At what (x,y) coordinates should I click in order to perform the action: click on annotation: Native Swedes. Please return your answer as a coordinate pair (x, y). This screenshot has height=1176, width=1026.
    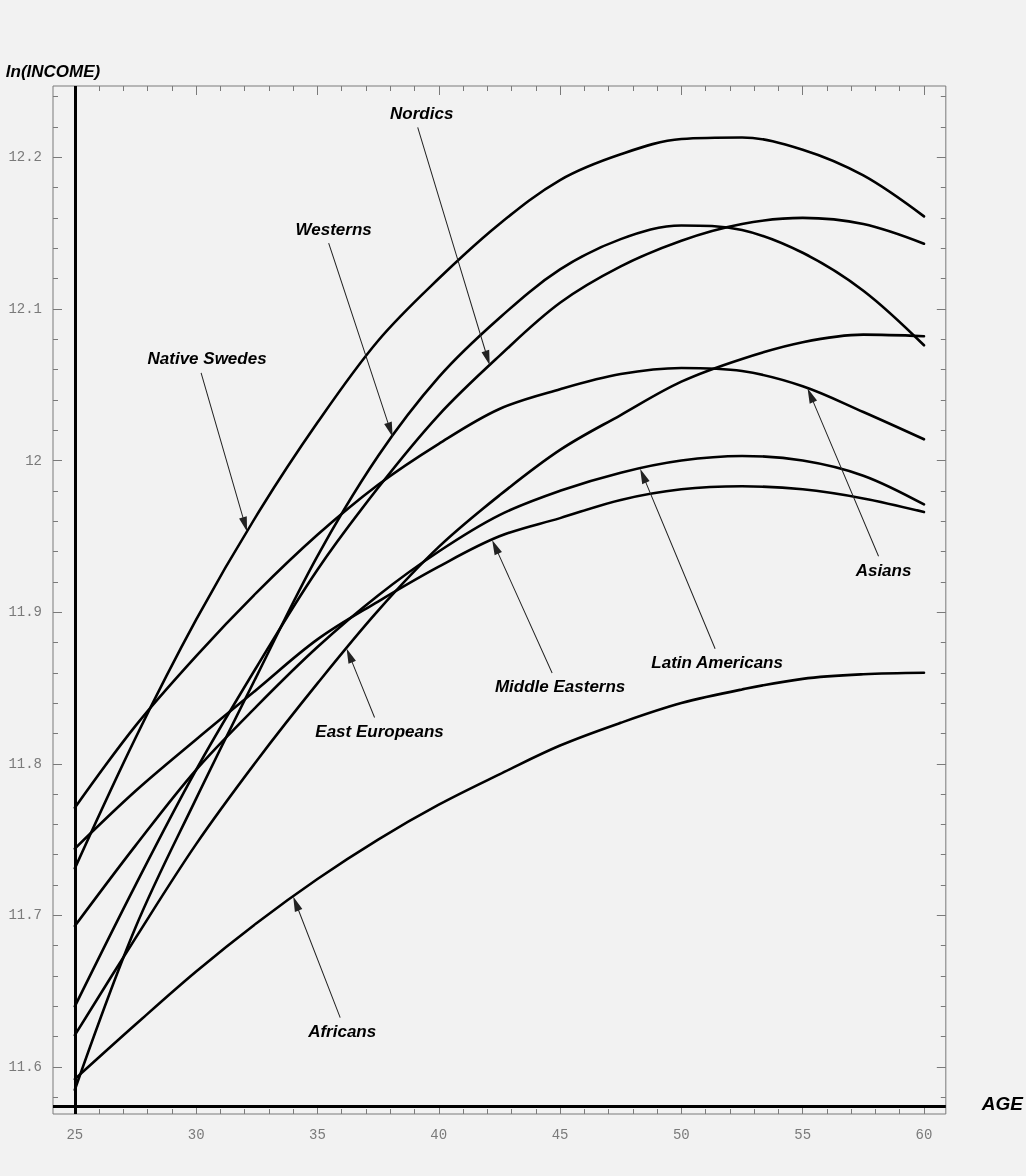
    Looking at the image, I should click on (207, 359).